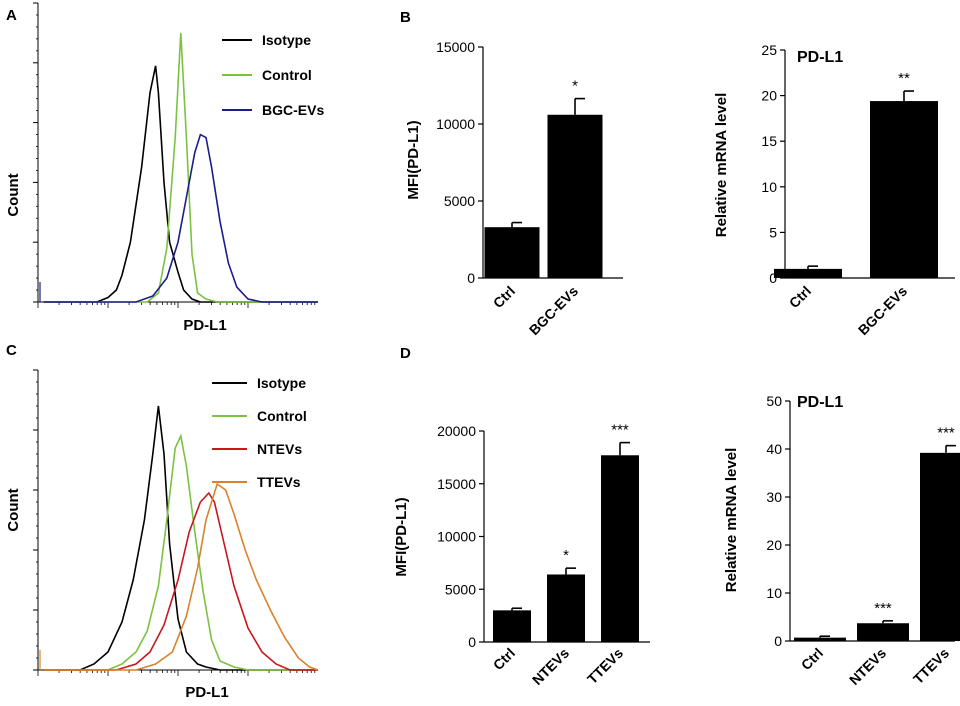 Image resolution: width=960 pixels, height=706 pixels. Describe the element at coordinates (293, 110) in the screenshot. I see `legend-label-bgc-evs: BGC-EVs` at that location.